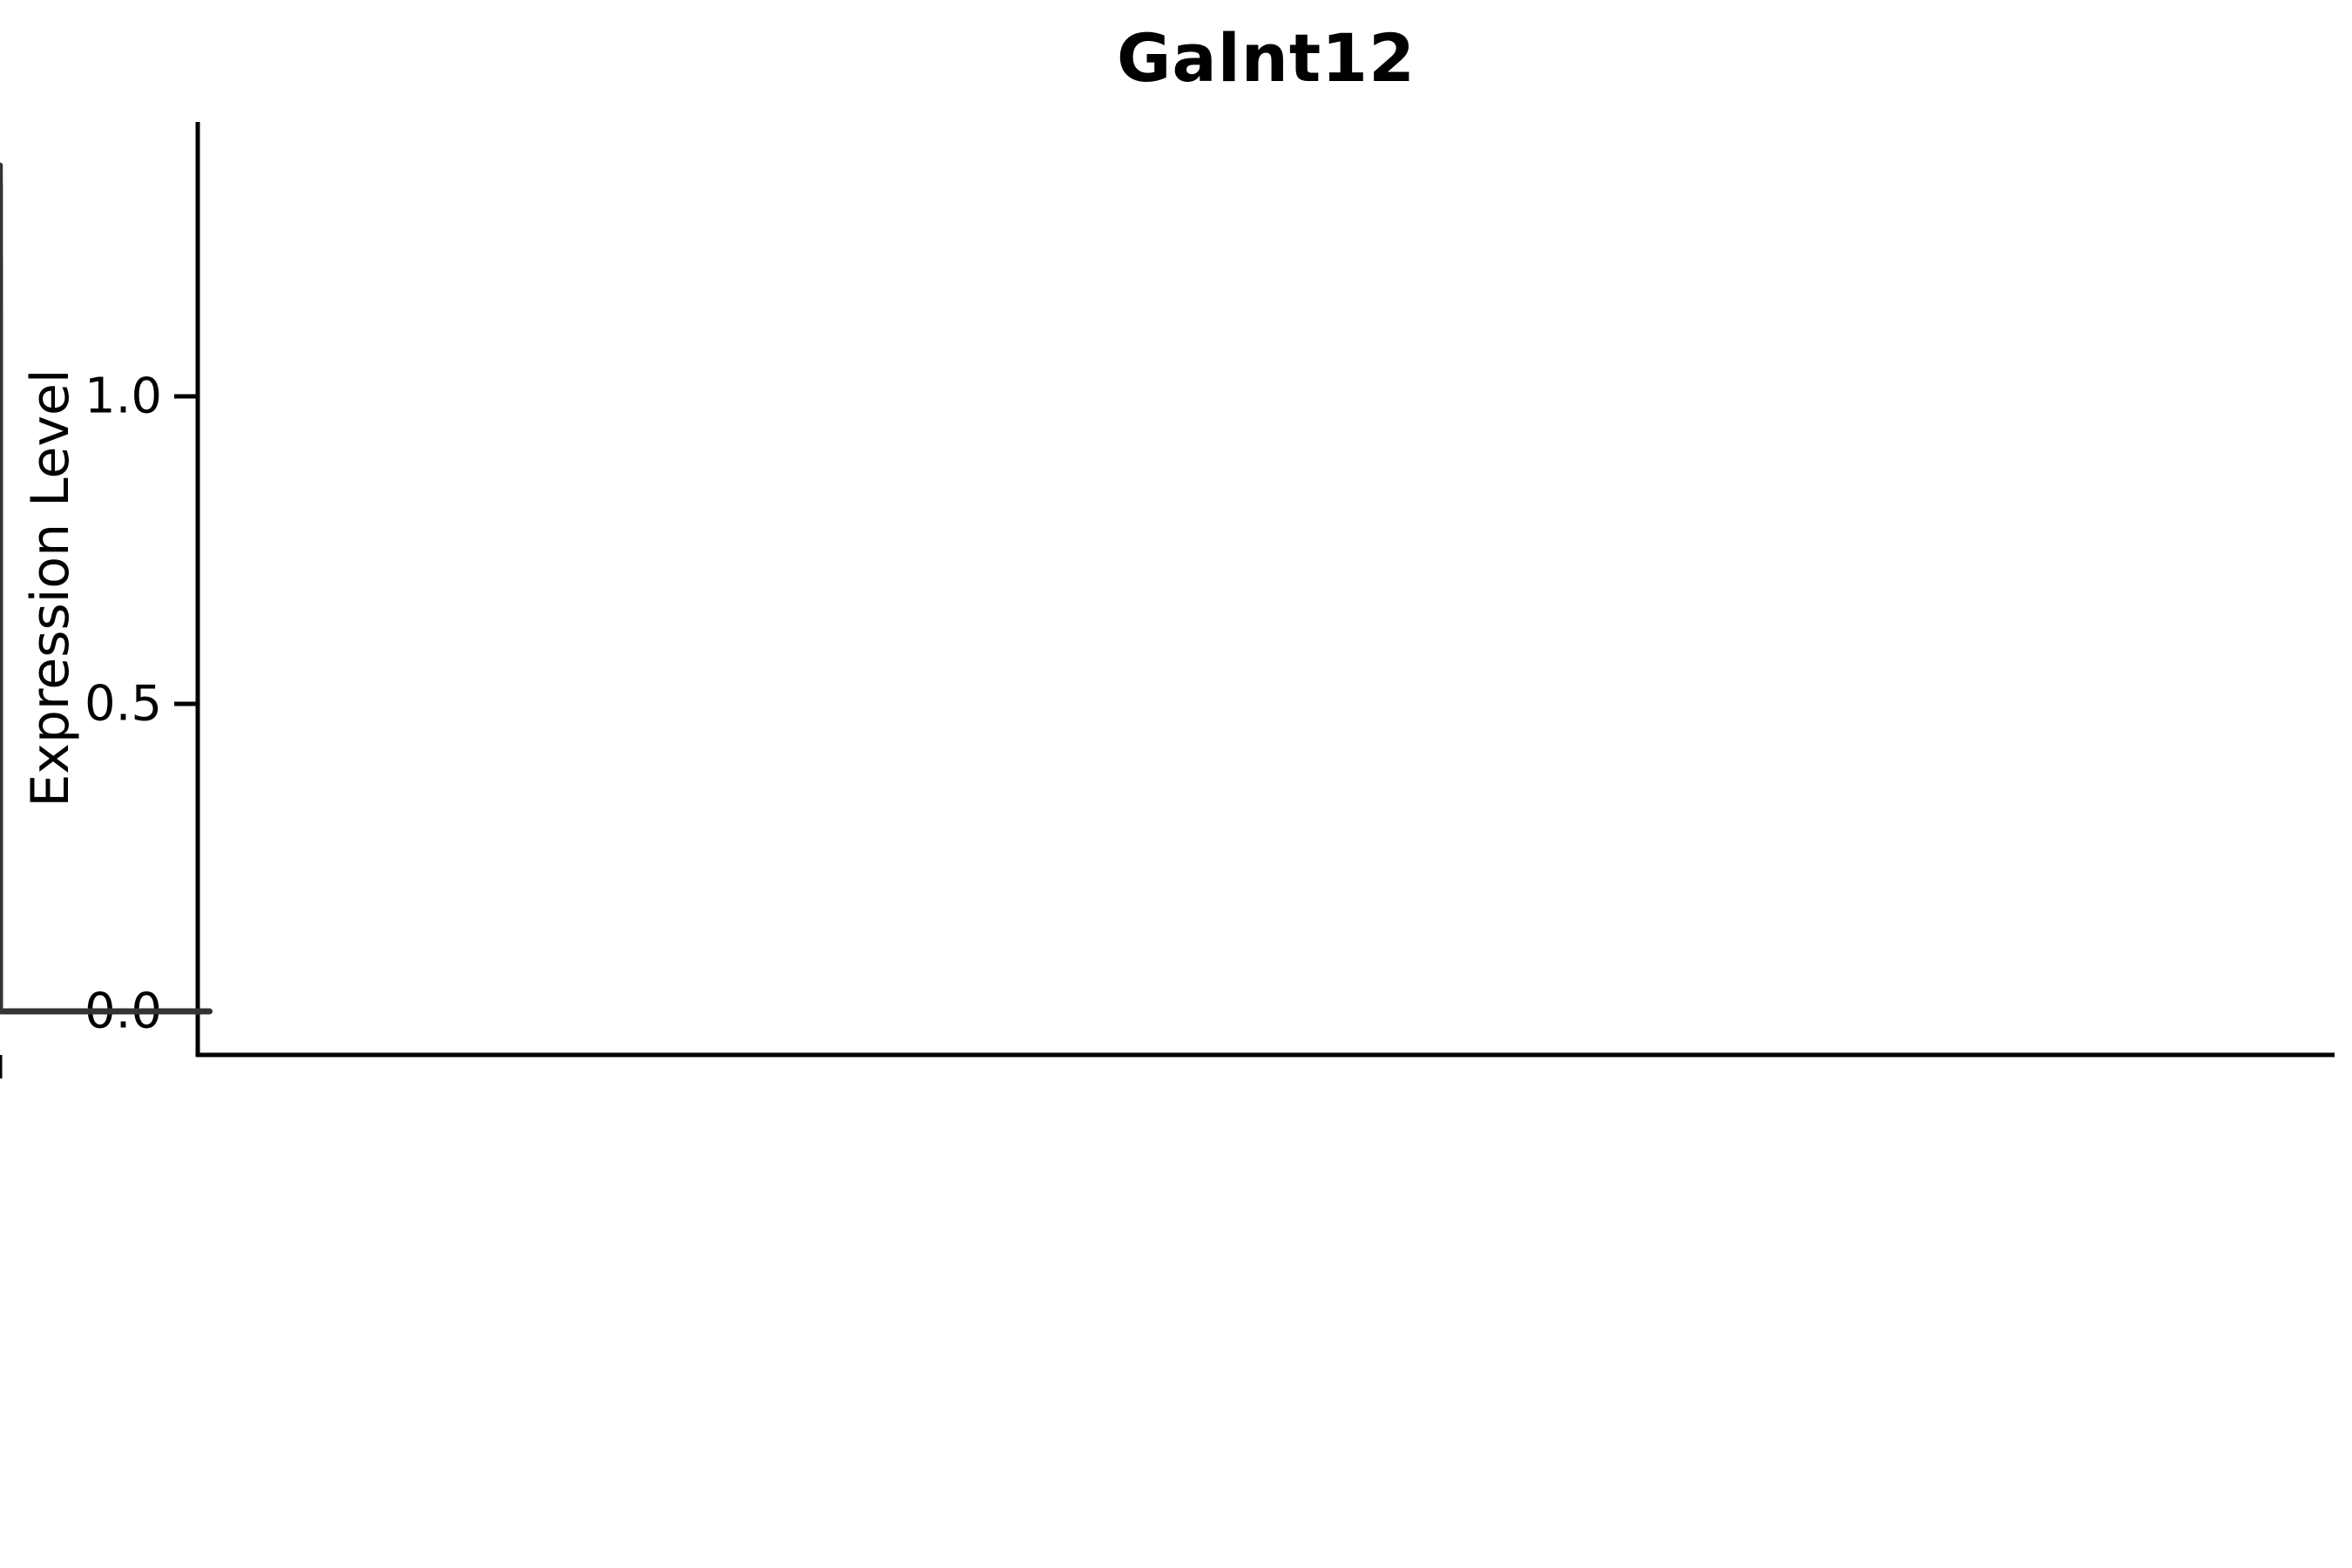  I want to click on y-tick-label: 0.5, so click(123, 704).